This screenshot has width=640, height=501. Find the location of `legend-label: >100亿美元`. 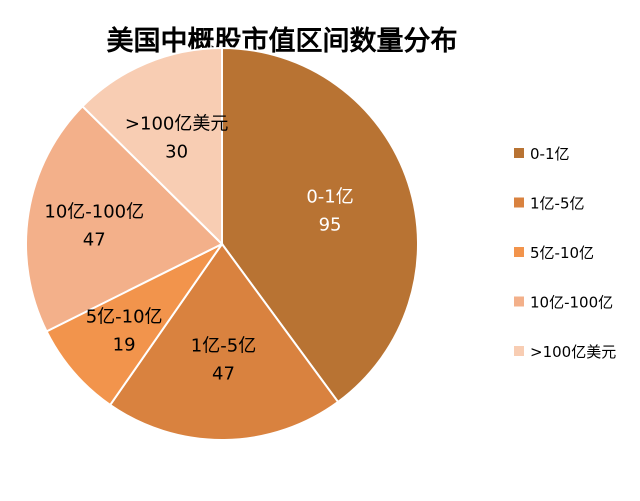

legend-label: >100亿美元 is located at coordinates (573, 352).